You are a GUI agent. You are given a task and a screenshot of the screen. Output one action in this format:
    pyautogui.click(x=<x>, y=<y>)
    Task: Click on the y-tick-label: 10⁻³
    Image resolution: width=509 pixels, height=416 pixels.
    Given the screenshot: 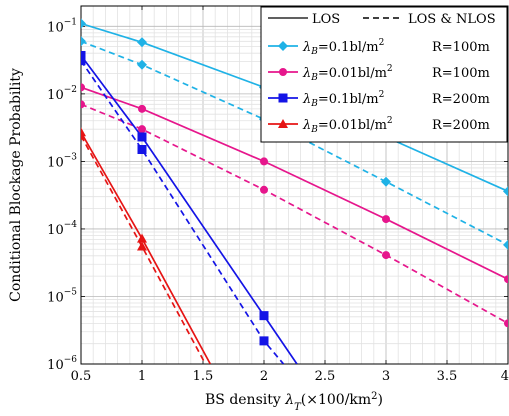 What is the action you would take?
    pyautogui.click(x=62, y=161)
    